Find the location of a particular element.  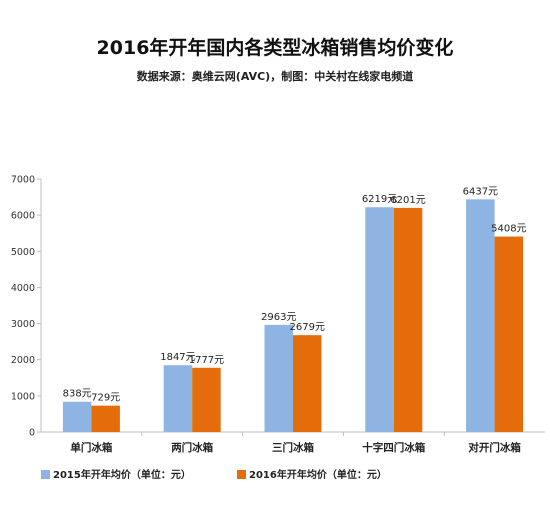

bar-data-label: 5408元 is located at coordinates (508, 229).